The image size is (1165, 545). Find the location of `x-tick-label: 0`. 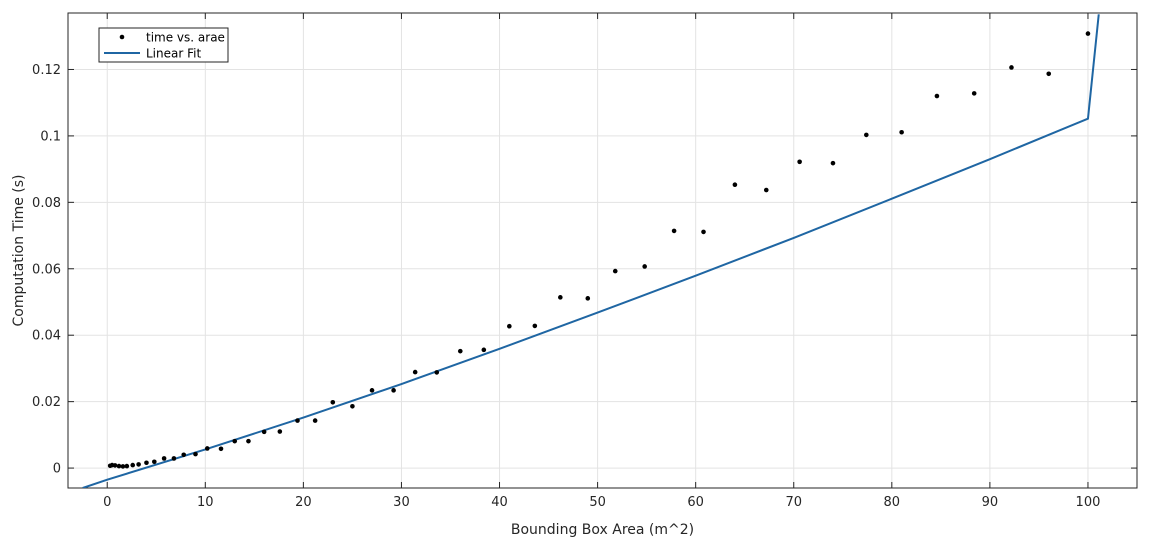

x-tick-label: 0 is located at coordinates (107, 502).